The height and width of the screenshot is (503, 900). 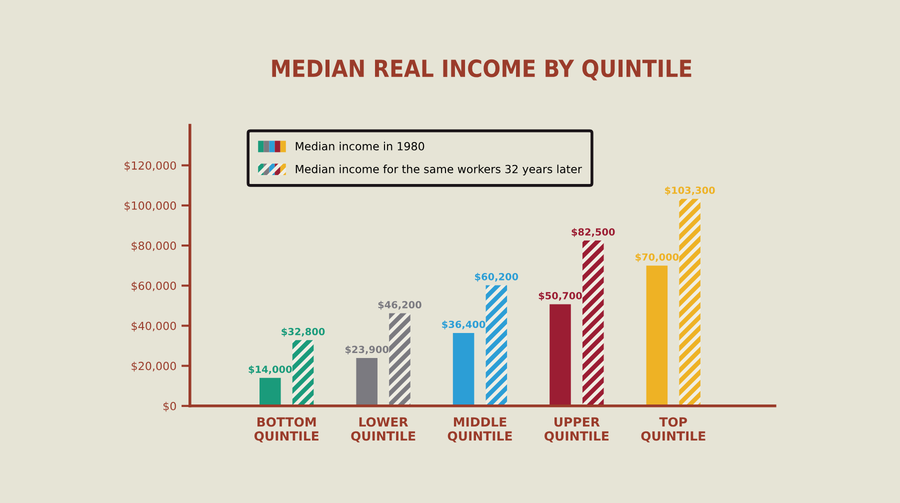 I want to click on data-label: $36,400, so click(x=464, y=325).